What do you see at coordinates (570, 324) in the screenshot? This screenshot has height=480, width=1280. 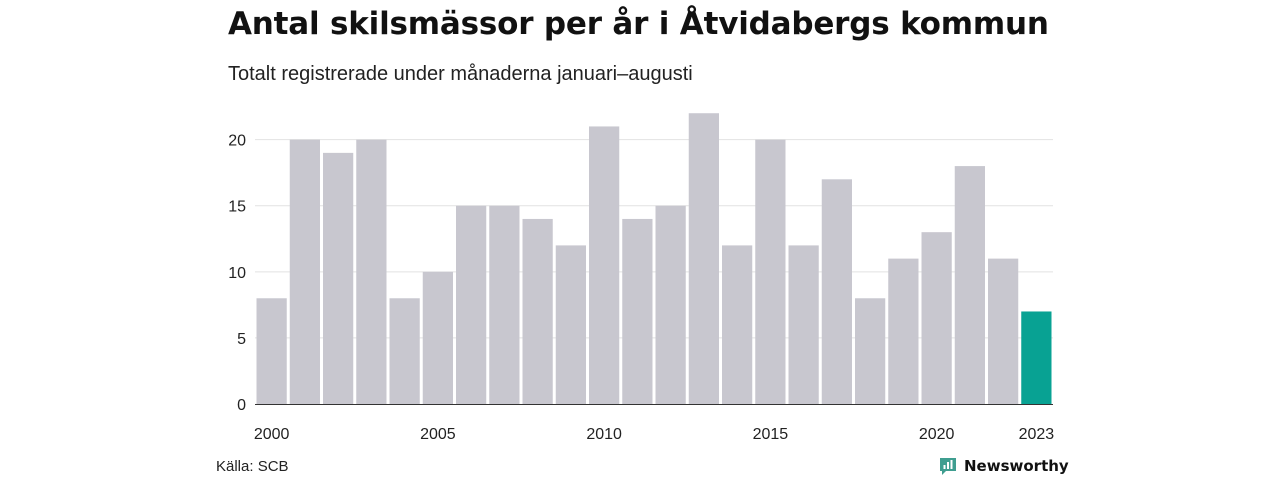 I see `bar-2009` at bounding box center [570, 324].